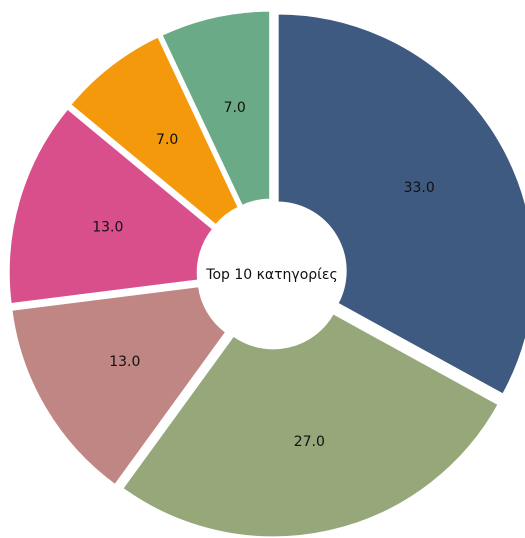 The width and height of the screenshot is (525, 538). Describe the element at coordinates (271, 275) in the screenshot. I see `chart-title: Top 10 κατηγορίες` at that location.